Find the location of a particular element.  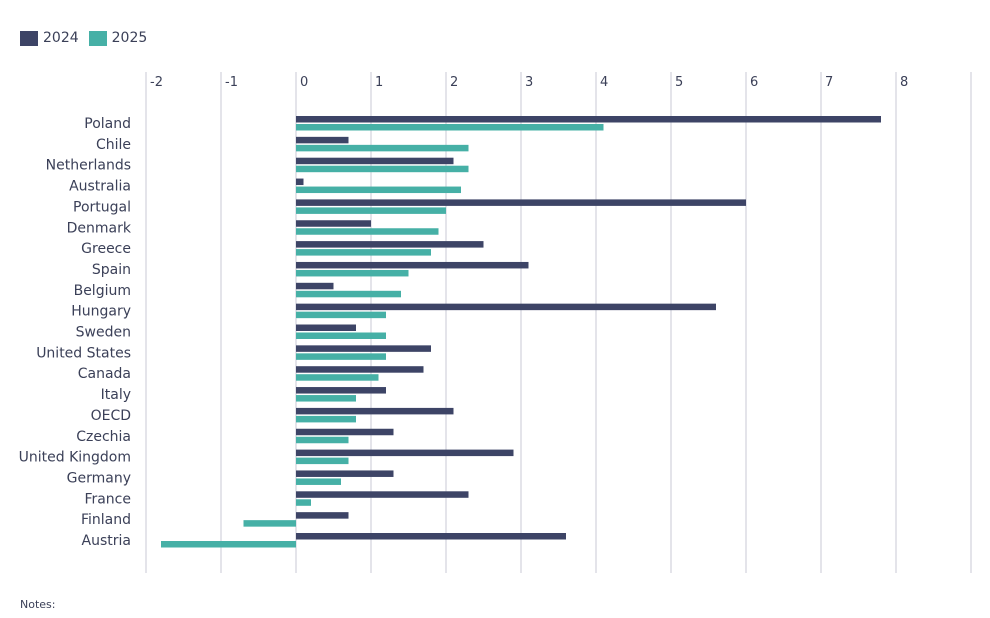

x-tick-label: 1 is located at coordinates (379, 82).